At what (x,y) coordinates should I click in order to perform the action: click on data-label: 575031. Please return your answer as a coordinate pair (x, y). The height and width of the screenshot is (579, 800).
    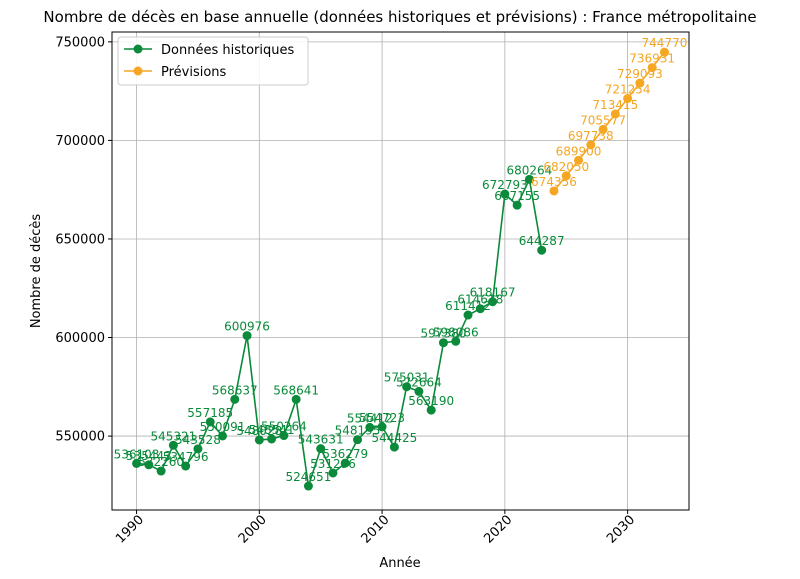
    Looking at the image, I should click on (407, 378).